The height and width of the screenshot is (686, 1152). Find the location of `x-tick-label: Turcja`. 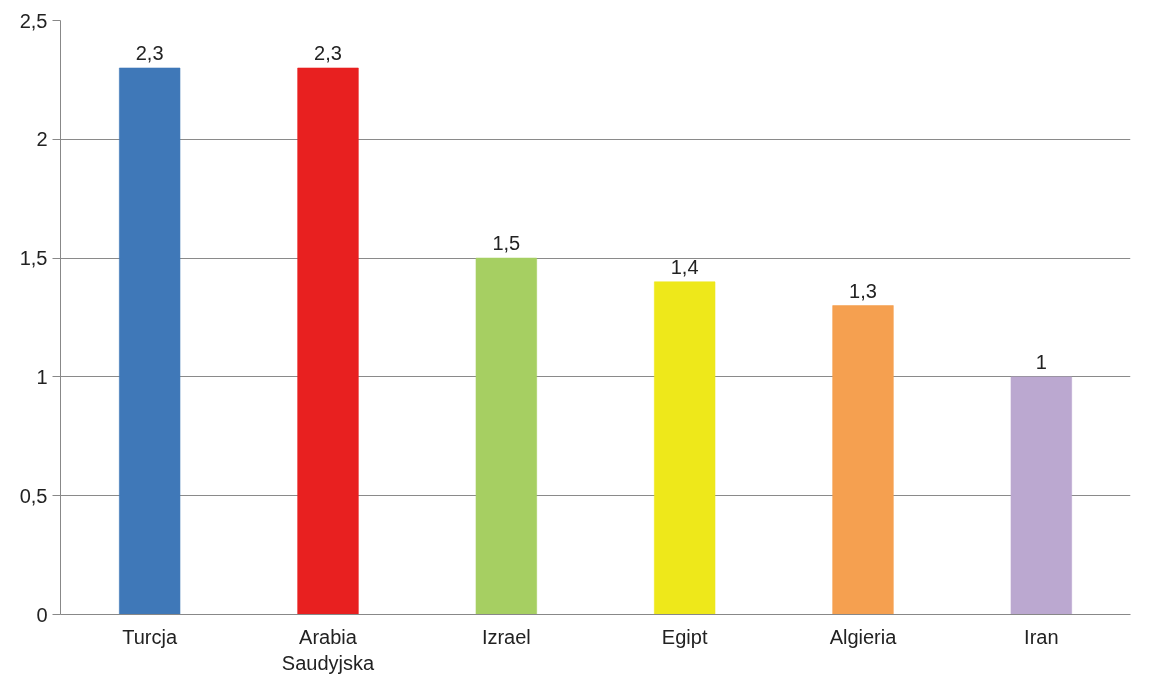

x-tick-label: Turcja is located at coordinates (150, 636).